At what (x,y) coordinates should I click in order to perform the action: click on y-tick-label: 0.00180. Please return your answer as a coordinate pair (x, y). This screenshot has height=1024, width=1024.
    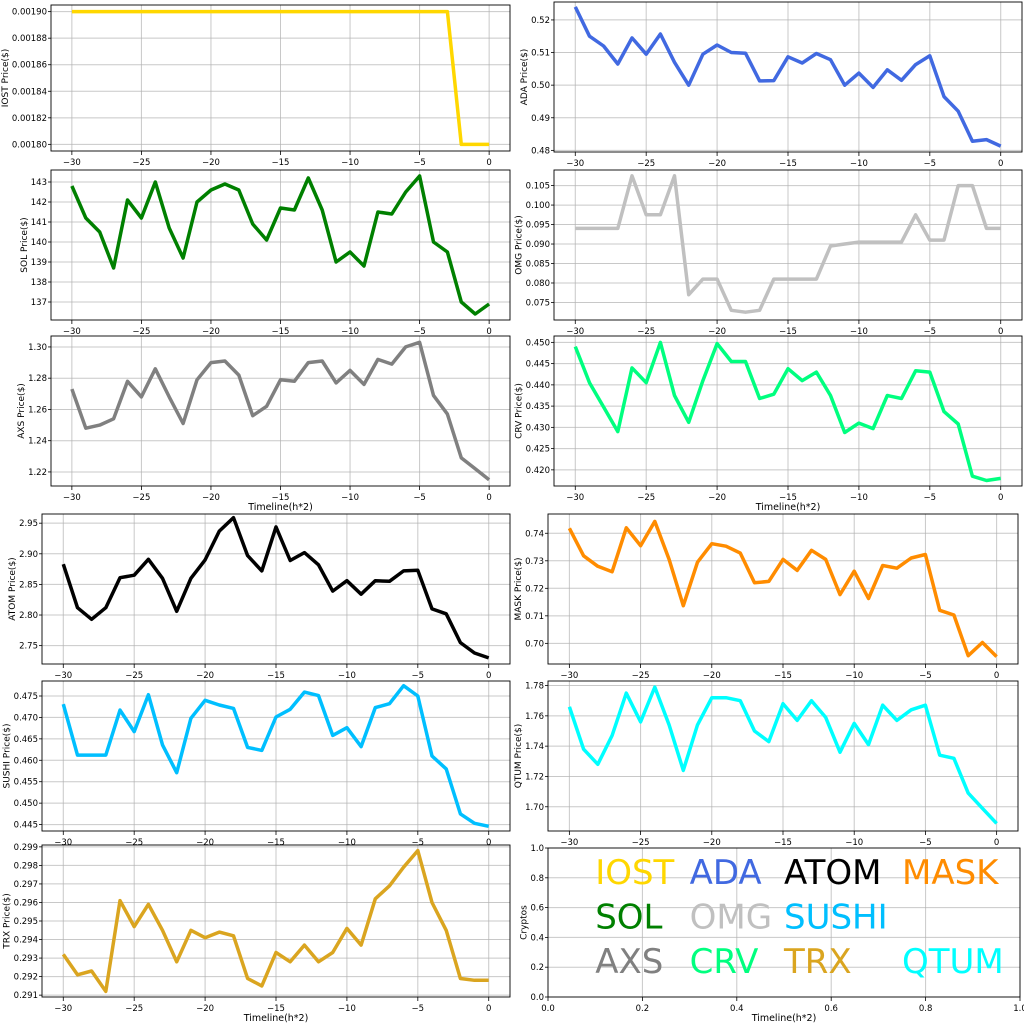
    Looking at the image, I should click on (29, 145).